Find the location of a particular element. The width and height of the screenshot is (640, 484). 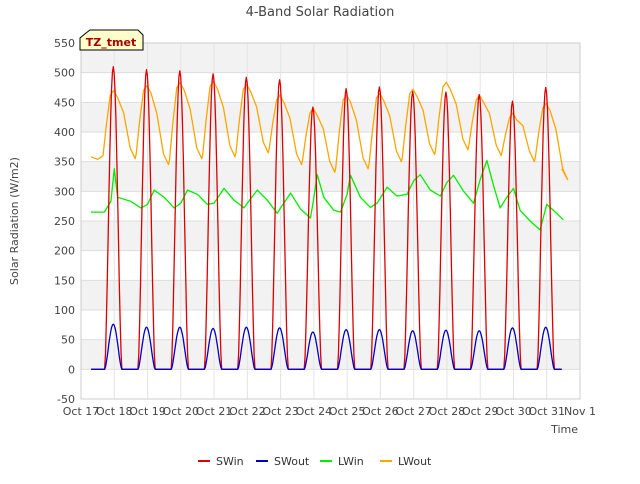

legend-label-swout: SWout is located at coordinates (292, 461).